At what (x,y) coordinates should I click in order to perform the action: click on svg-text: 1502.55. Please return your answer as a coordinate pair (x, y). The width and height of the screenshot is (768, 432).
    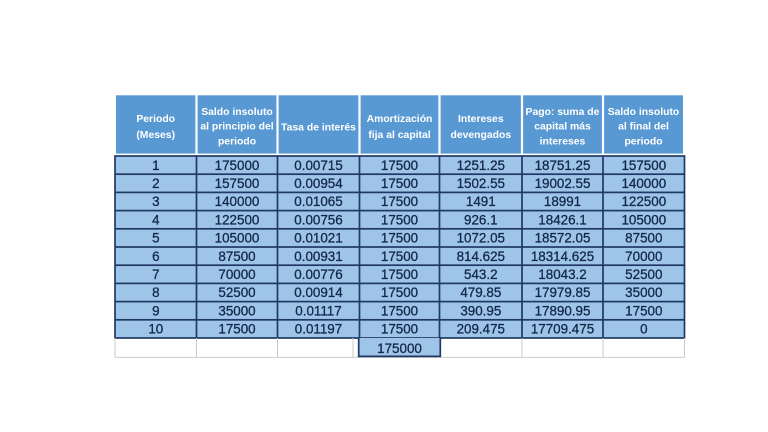
    Looking at the image, I should click on (481, 183).